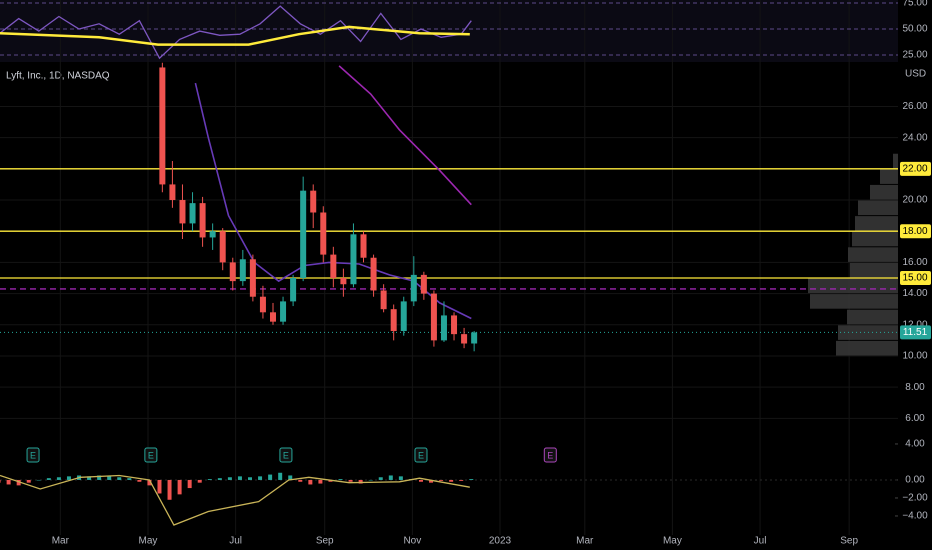 The image size is (932, 550). I want to click on price-level-tag, so click(915, 277).